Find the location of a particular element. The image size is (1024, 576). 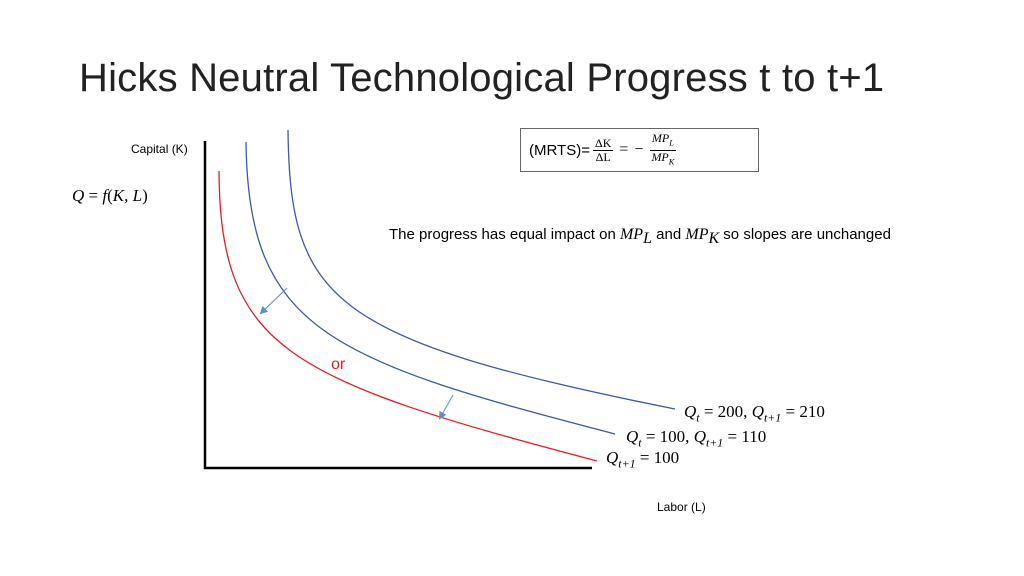

x-axis-label: Labor (L) is located at coordinates (681, 507).